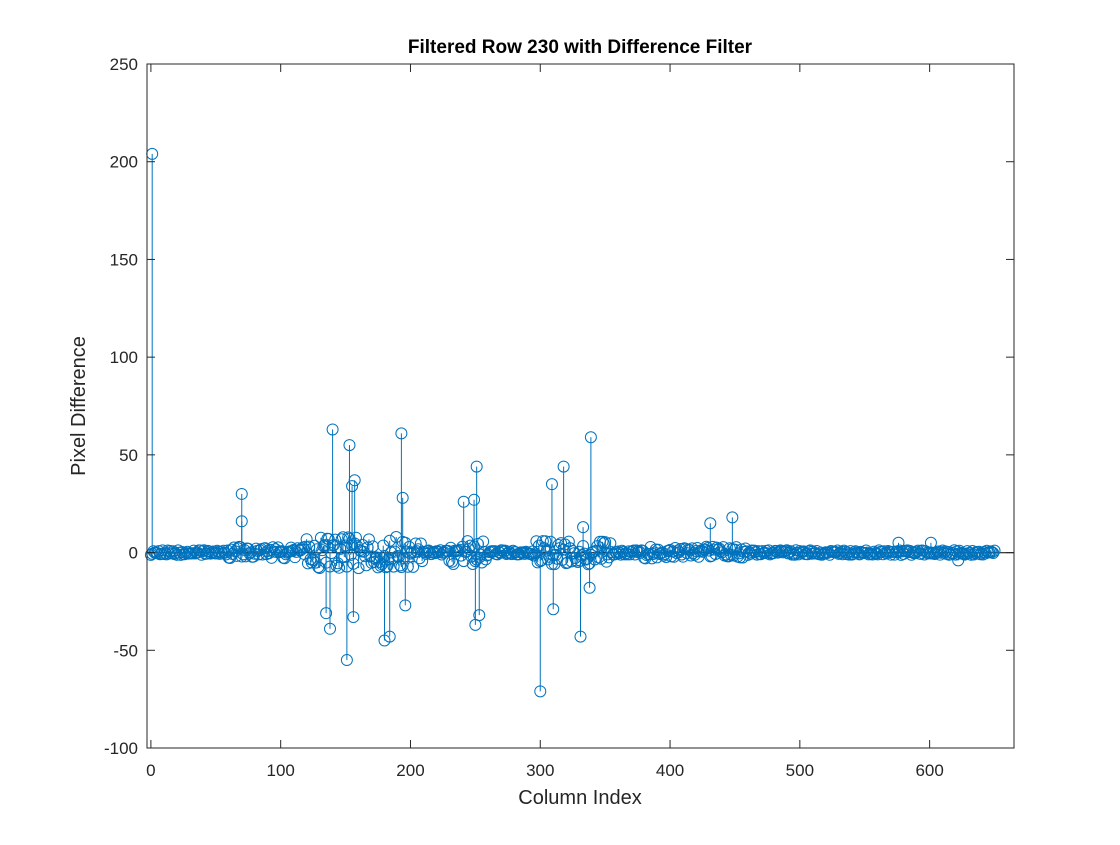  Describe the element at coordinates (540, 770) in the screenshot. I see `x-tick-label: 300` at that location.